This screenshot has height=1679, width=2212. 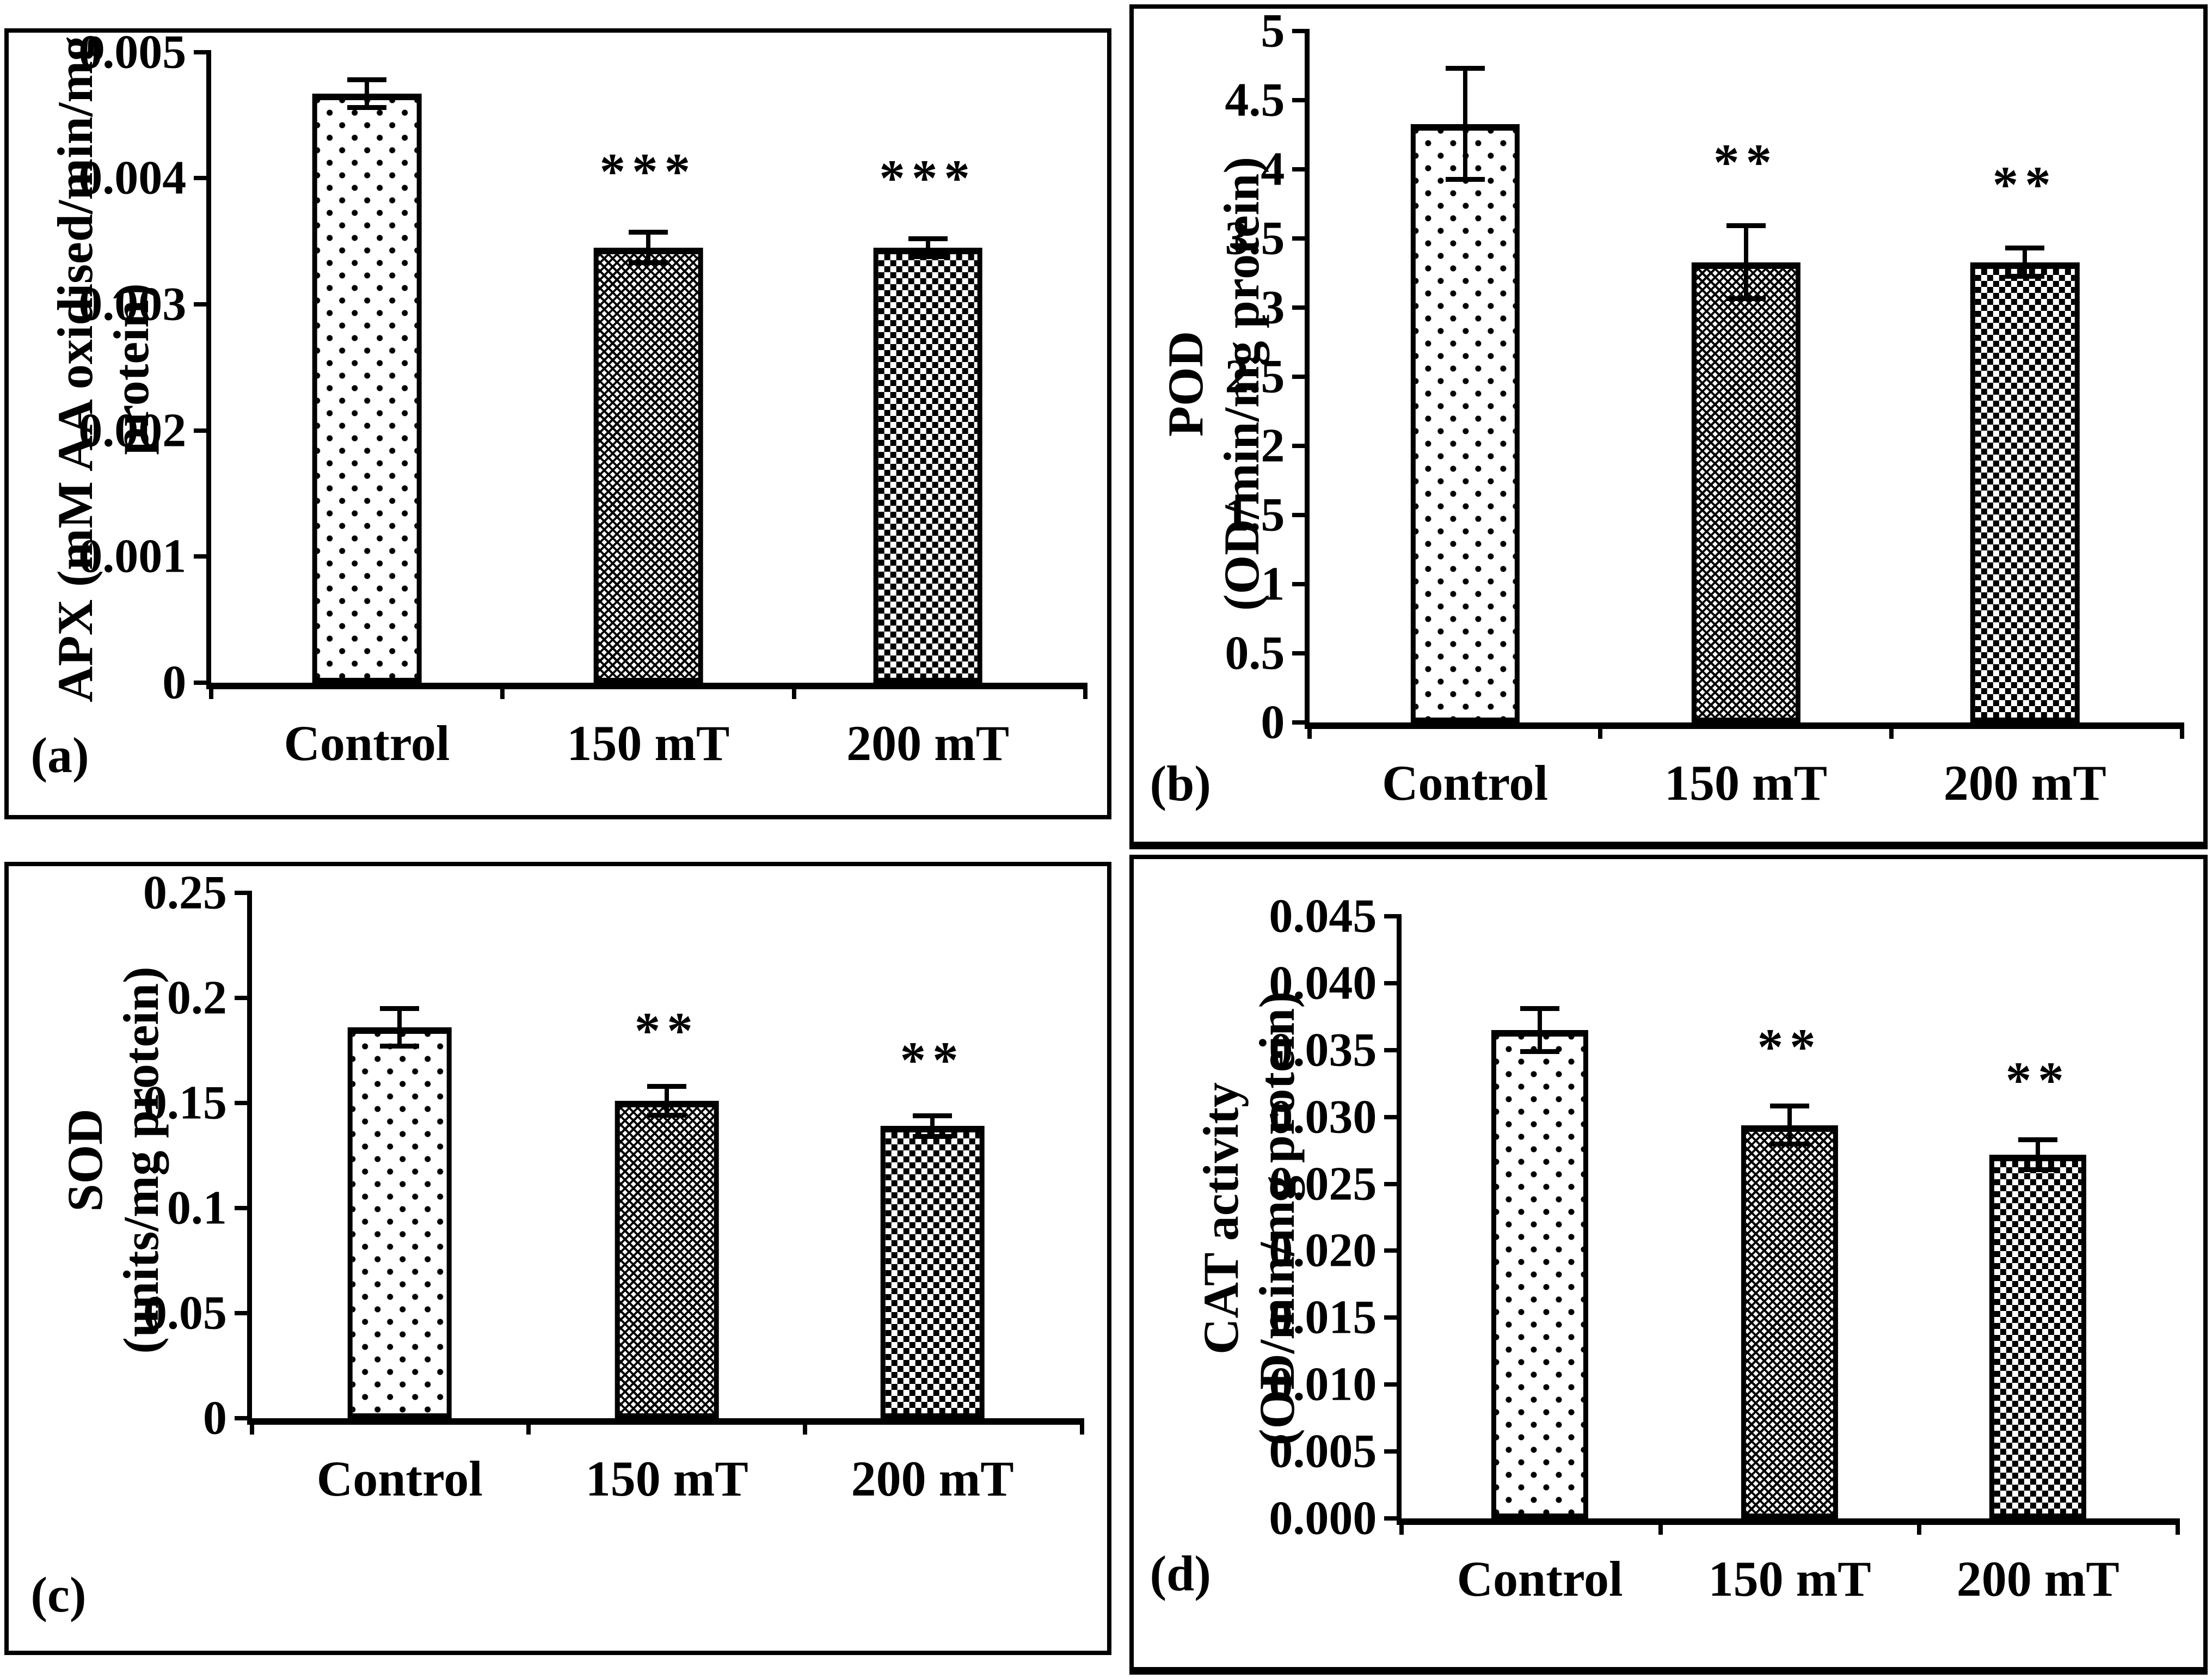 What do you see at coordinates (185, 893) in the screenshot?
I see `y-axis-tick-label: 0.25` at bounding box center [185, 893].